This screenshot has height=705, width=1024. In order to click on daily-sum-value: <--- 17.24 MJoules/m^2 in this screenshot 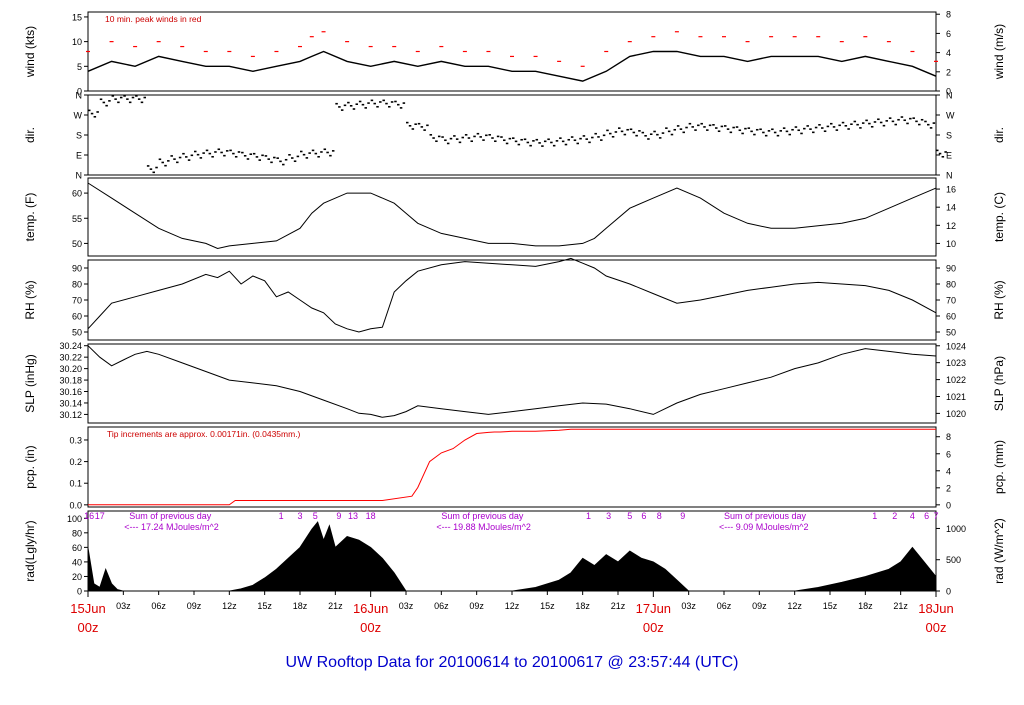, I will do `click(171, 527)`.